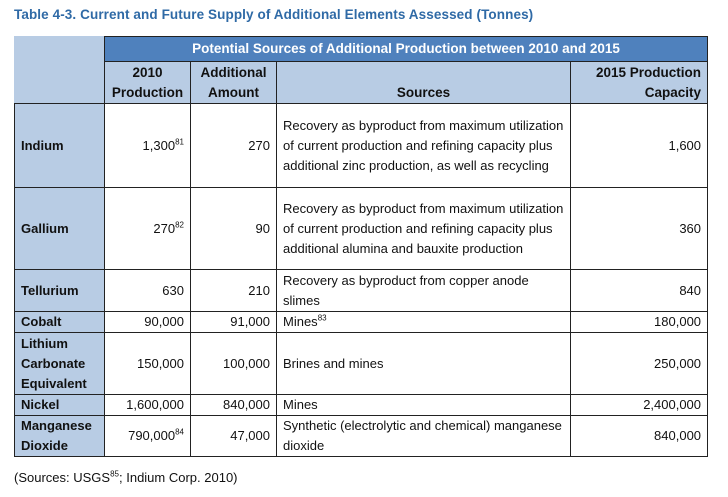 The image size is (728, 497). Describe the element at coordinates (179, 432) in the screenshot. I see `production-2010-cell-footnote-ref: 84` at that location.